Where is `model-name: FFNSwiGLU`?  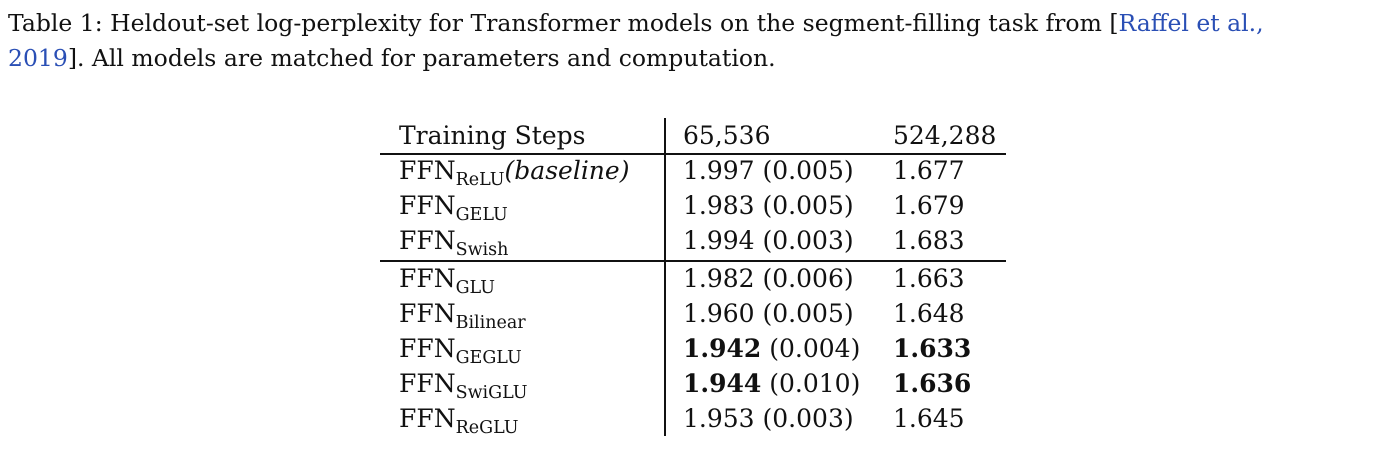 model-name: FFNSwiGLU is located at coordinates (463, 385).